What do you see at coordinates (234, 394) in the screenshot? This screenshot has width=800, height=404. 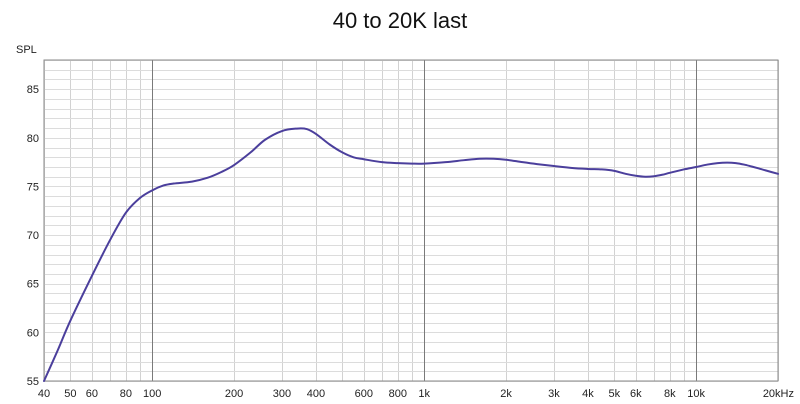 I see `x-tick-label: 200` at bounding box center [234, 394].